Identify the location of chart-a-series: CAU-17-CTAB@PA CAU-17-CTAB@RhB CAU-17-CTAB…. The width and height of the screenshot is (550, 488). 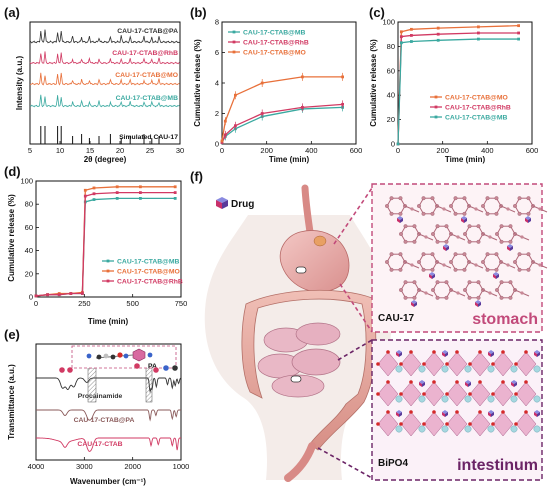
(104, 86).